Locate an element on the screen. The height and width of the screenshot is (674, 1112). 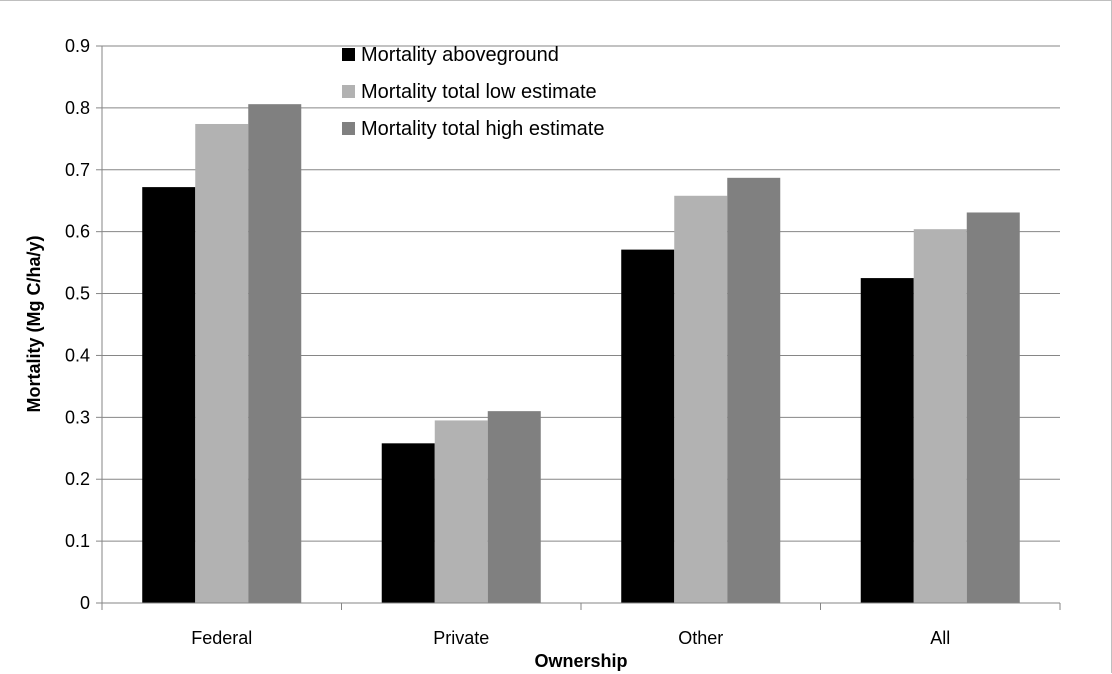
x-axis-title: Ownership is located at coordinates (580, 661).